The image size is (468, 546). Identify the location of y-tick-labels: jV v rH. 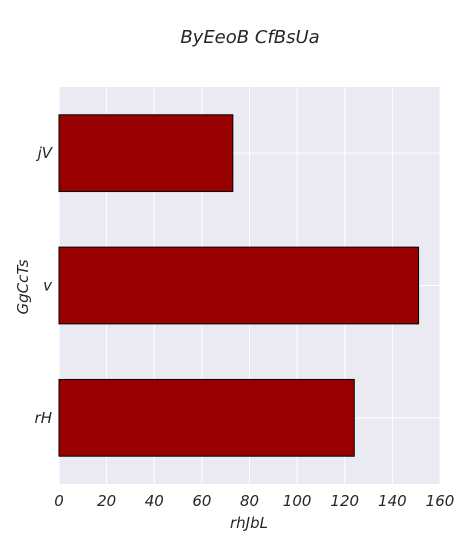
(44, 285).